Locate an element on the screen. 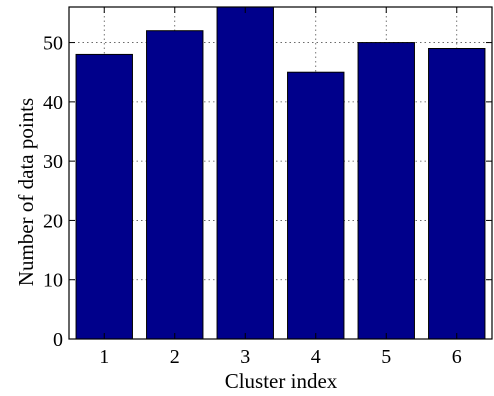 This screenshot has height=396, width=494. y-tick-label: 10 is located at coordinates (53, 281).